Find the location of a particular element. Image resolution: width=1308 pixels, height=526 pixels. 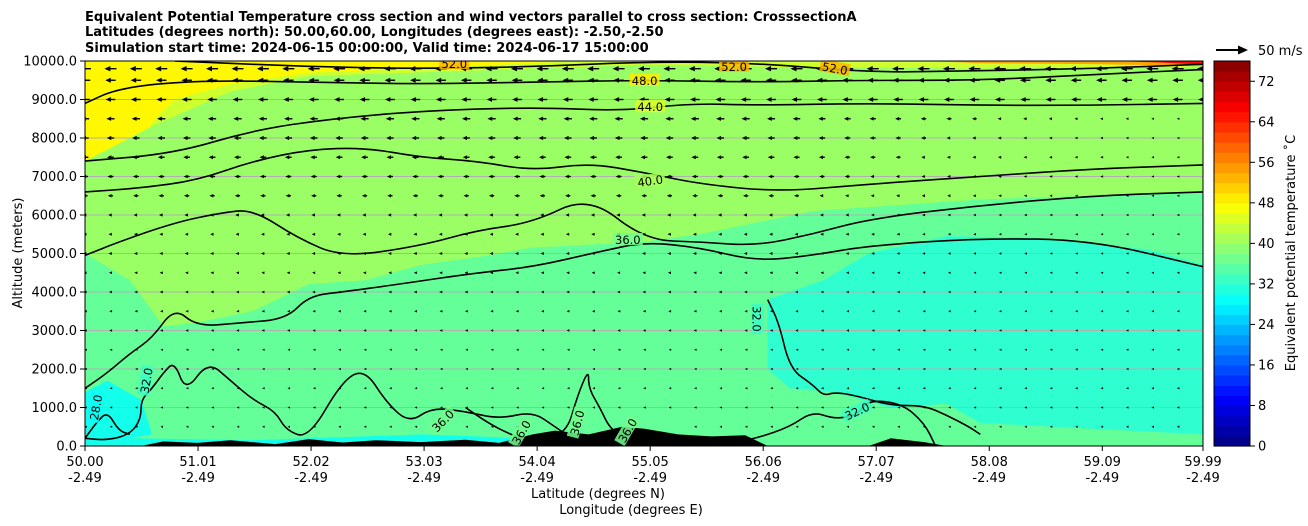

y-tick-label-2: 2000.0 is located at coordinates (55, 370).